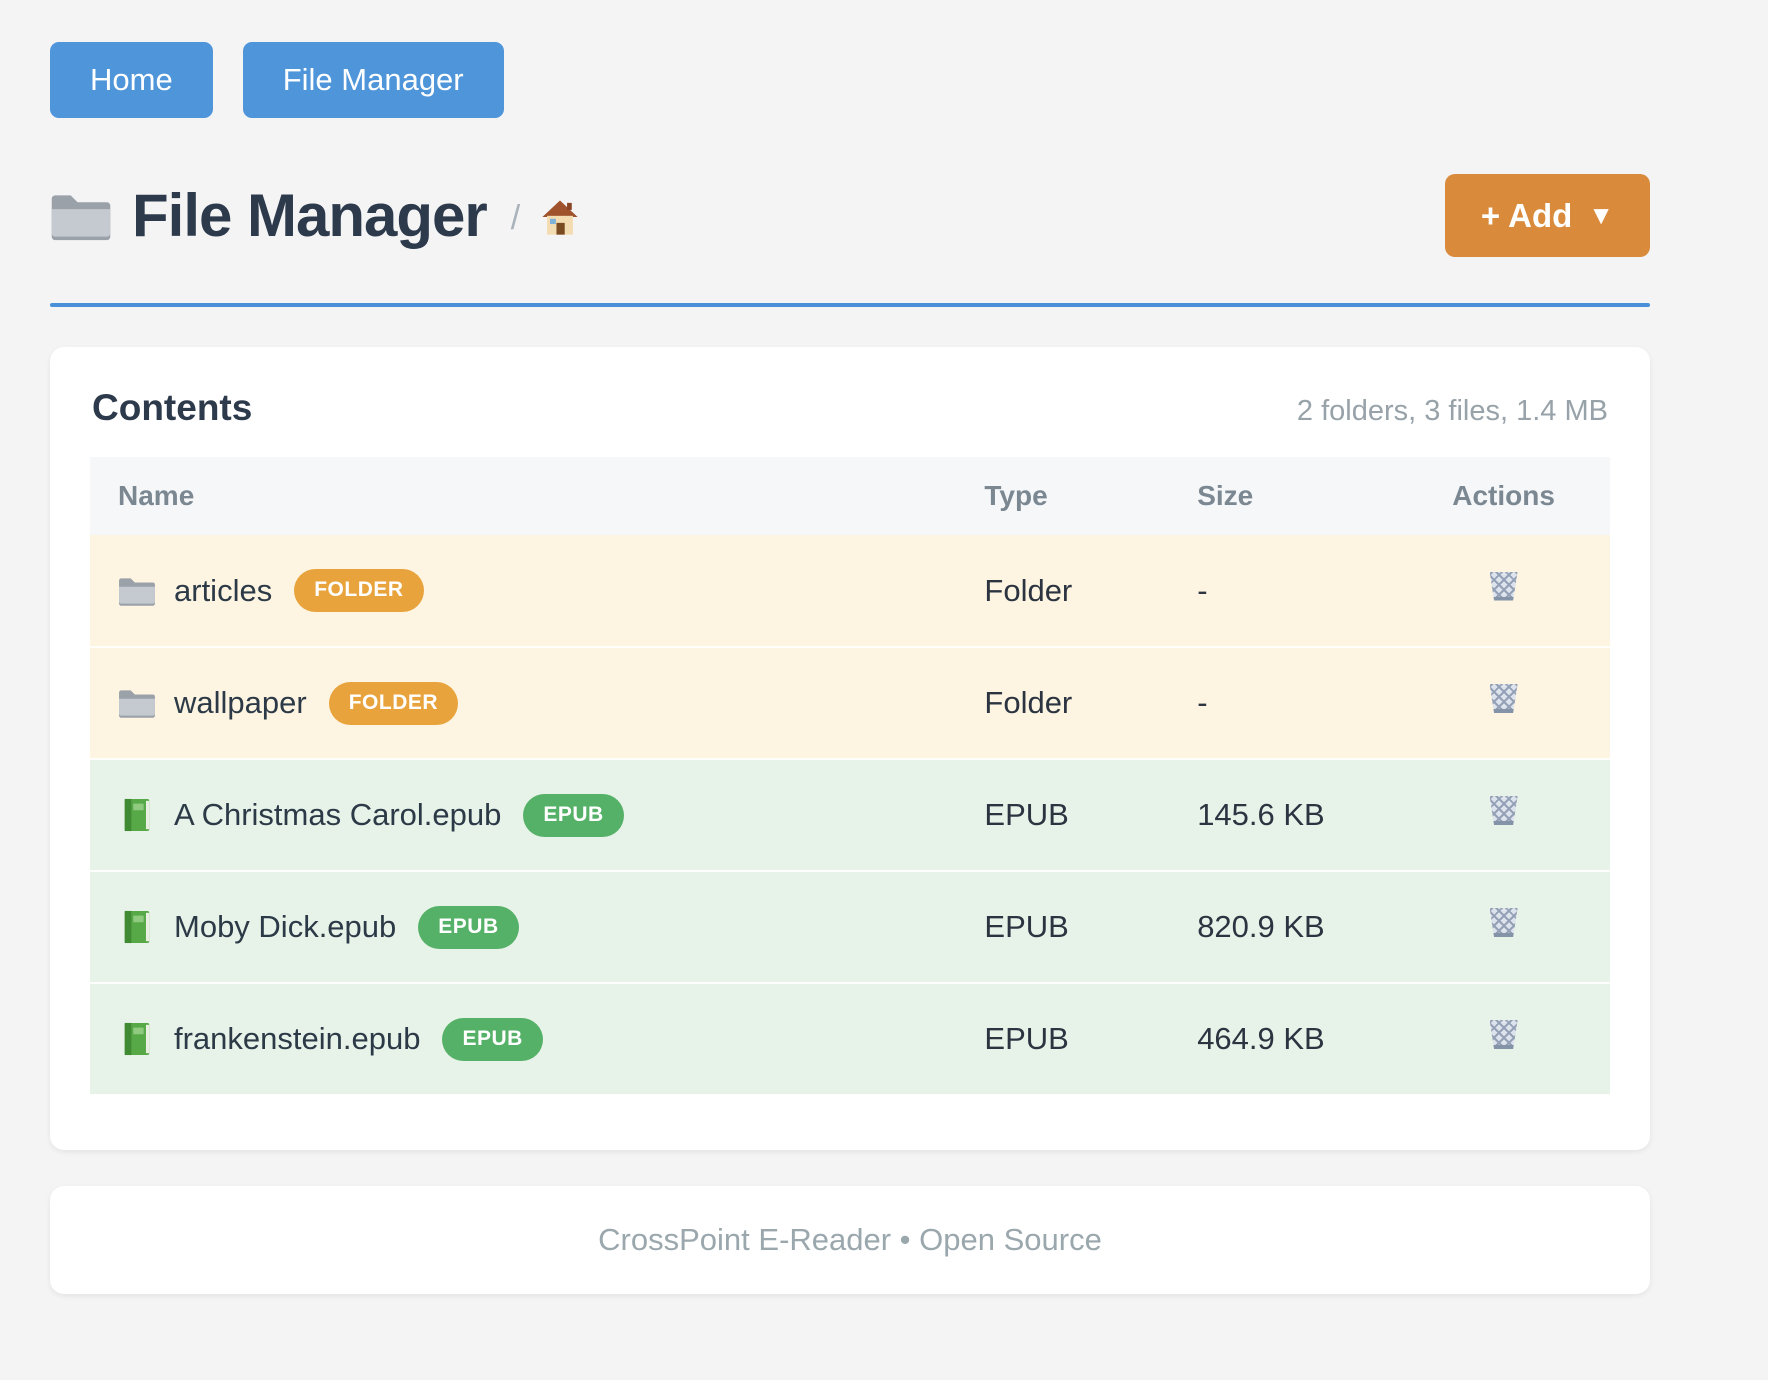  I want to click on column-header-name: Name, so click(523, 496).